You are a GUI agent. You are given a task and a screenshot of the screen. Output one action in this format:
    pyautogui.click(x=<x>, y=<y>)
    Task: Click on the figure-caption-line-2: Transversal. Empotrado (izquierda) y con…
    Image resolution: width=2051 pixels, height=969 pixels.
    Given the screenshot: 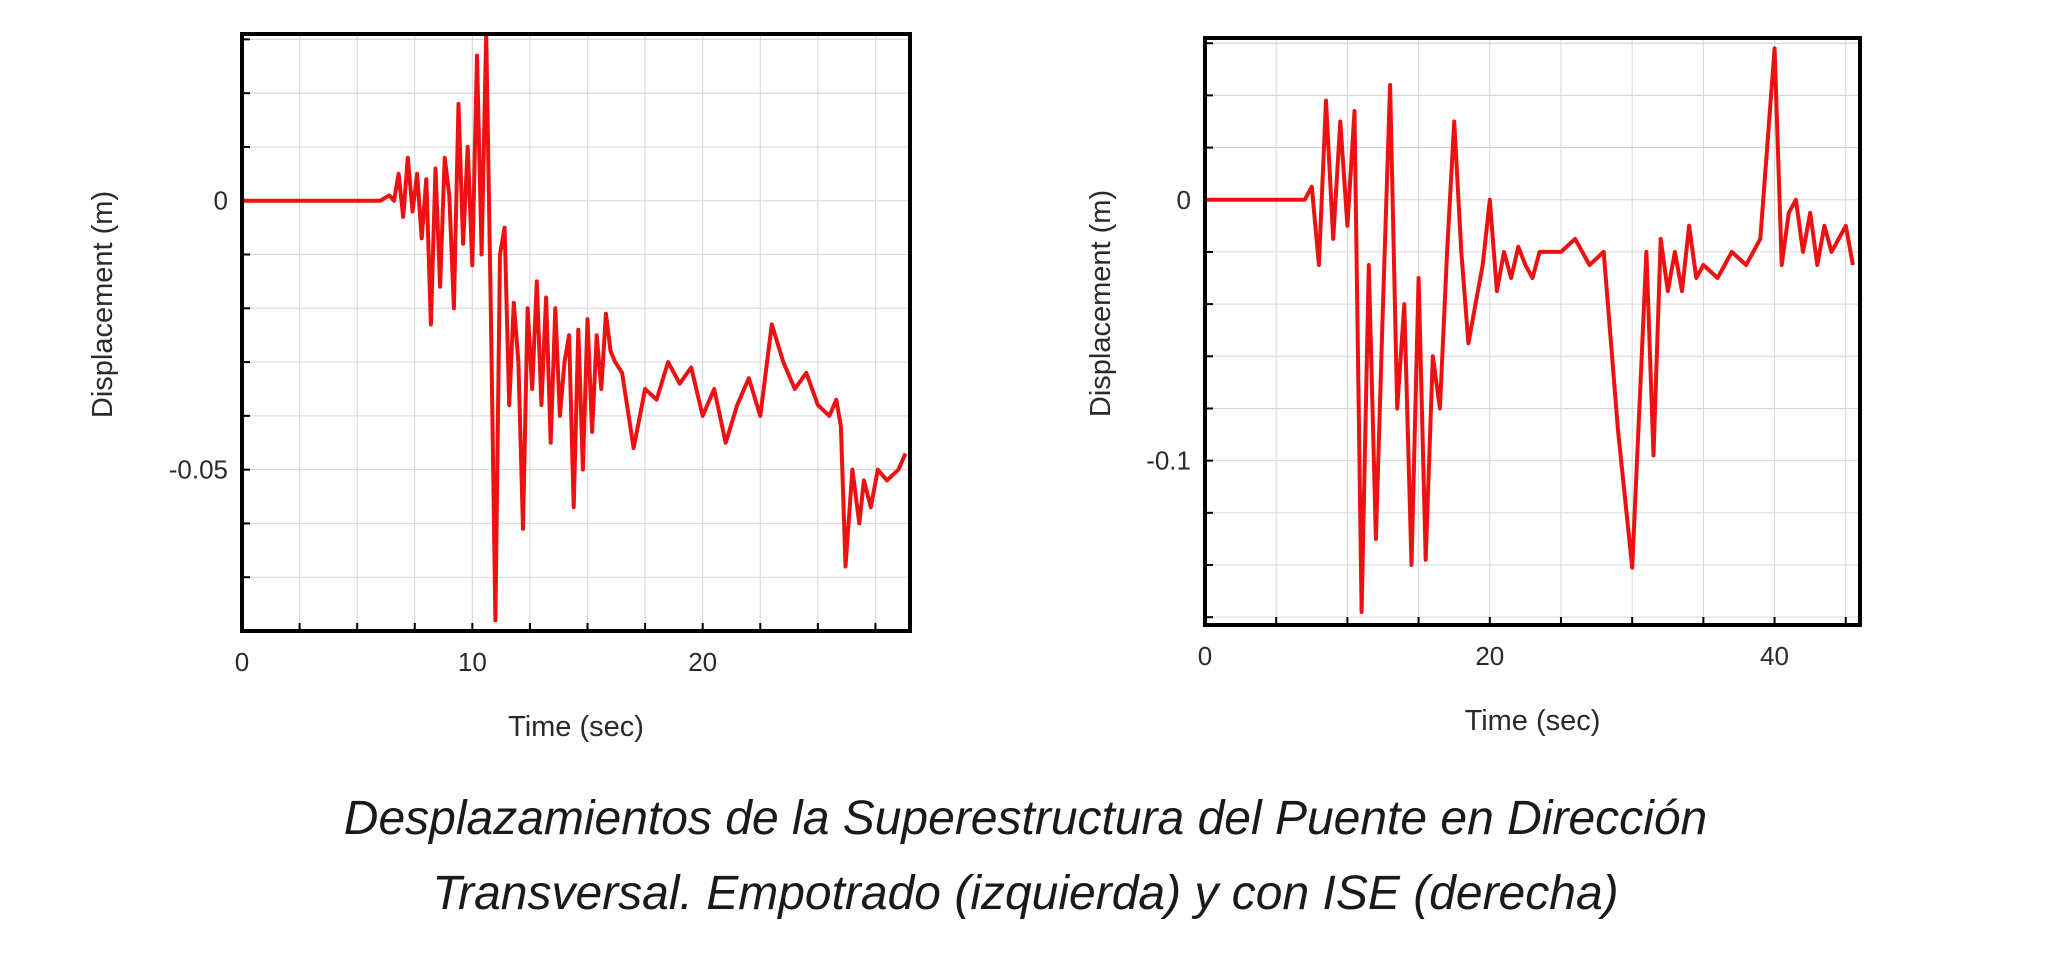 What is the action you would take?
    pyautogui.click(x=1025, y=893)
    